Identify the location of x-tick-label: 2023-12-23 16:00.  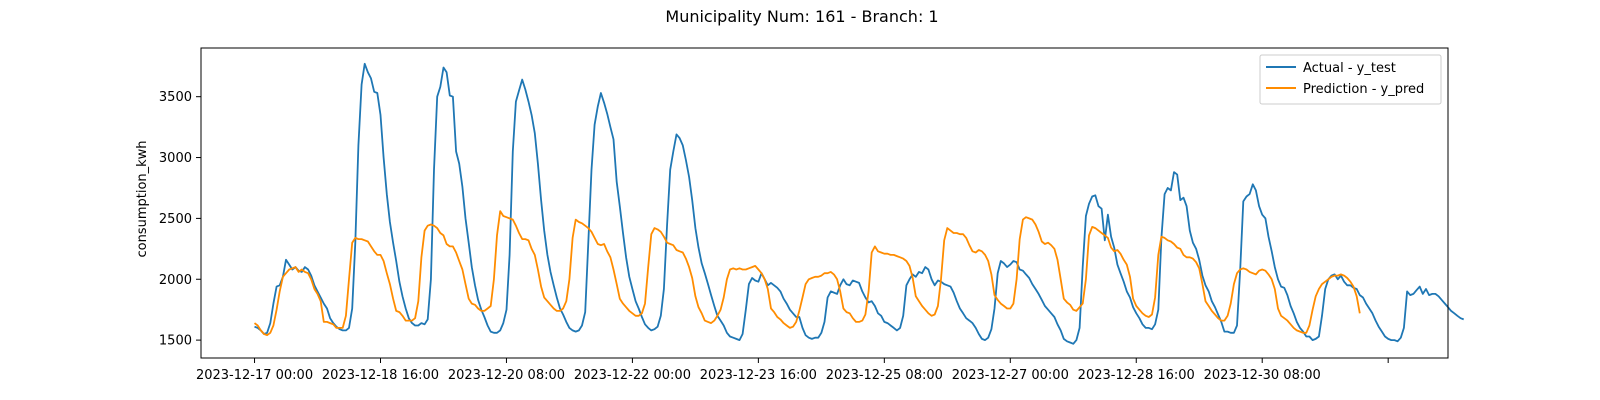
(758, 375).